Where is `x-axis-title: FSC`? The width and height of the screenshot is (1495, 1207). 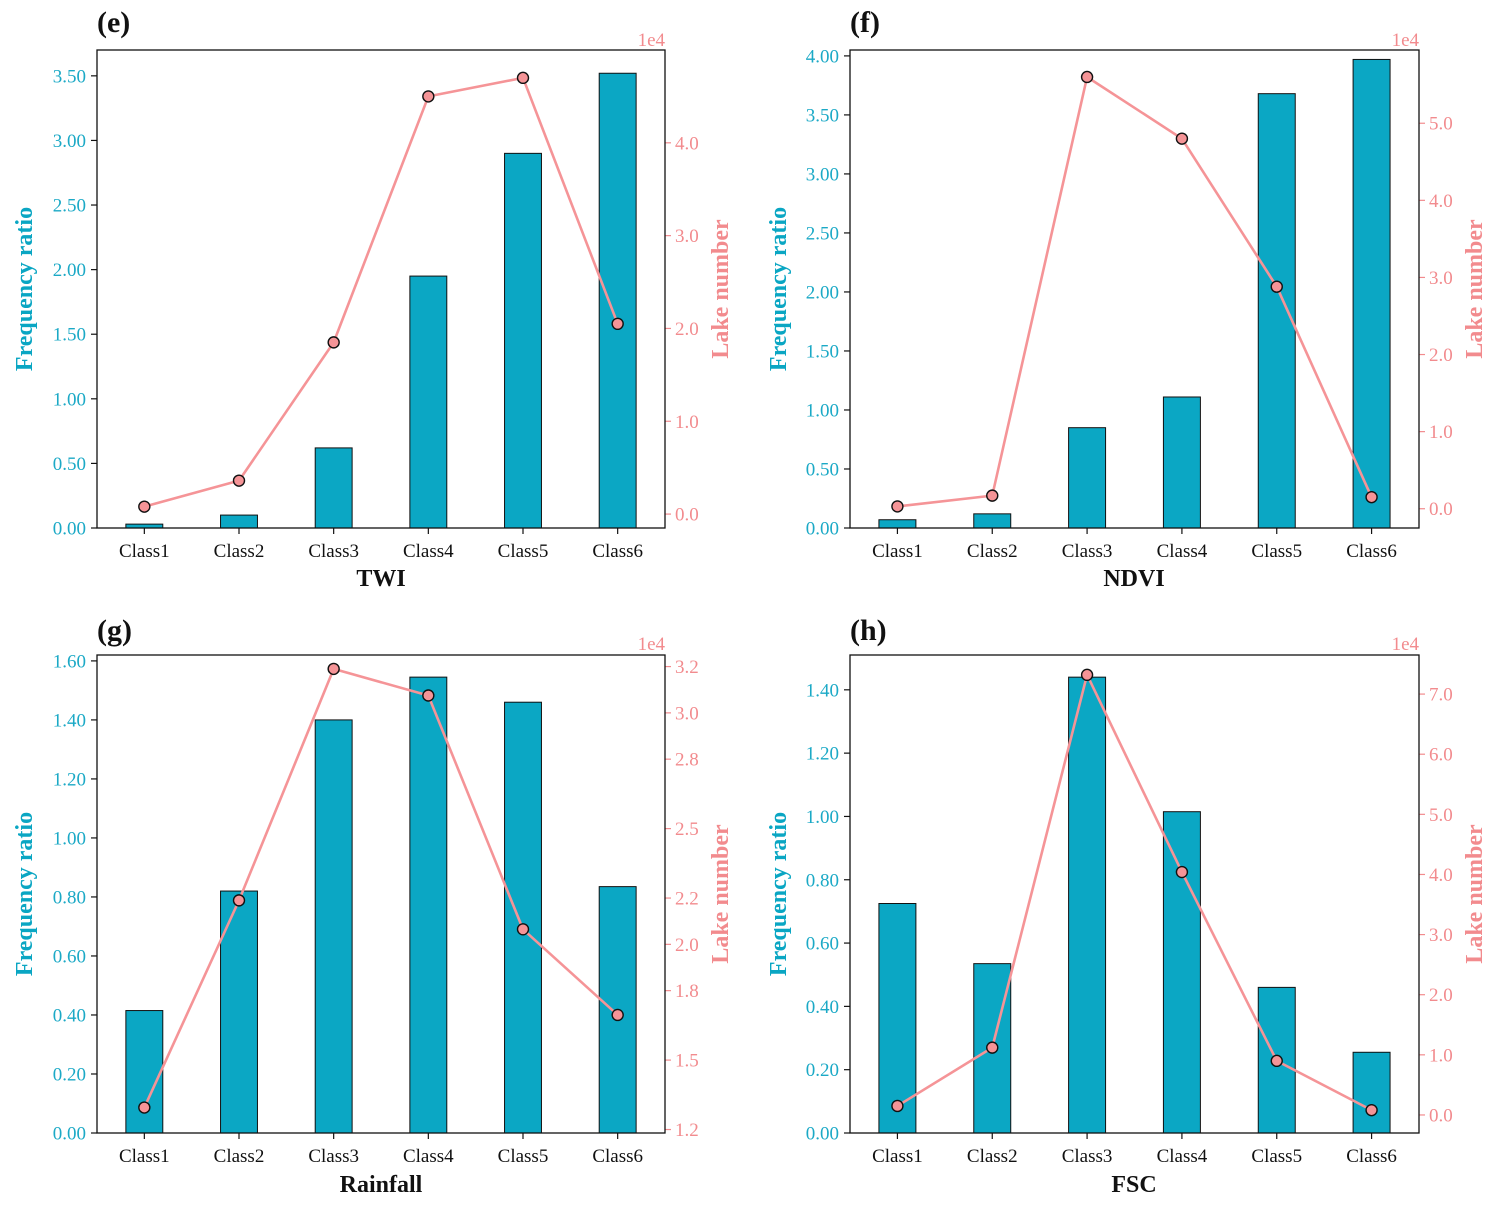 x-axis-title: FSC is located at coordinates (1133, 1185).